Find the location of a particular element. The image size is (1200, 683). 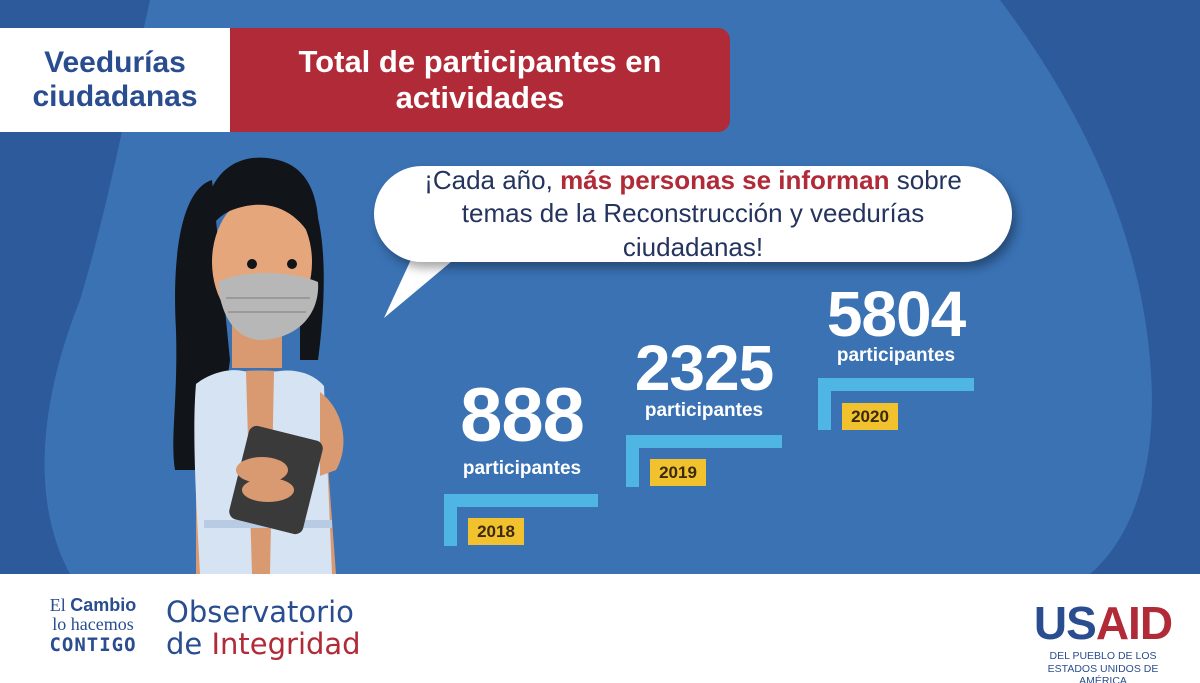

campaign-line-1: El Cambio is located at coordinates (93, 605).